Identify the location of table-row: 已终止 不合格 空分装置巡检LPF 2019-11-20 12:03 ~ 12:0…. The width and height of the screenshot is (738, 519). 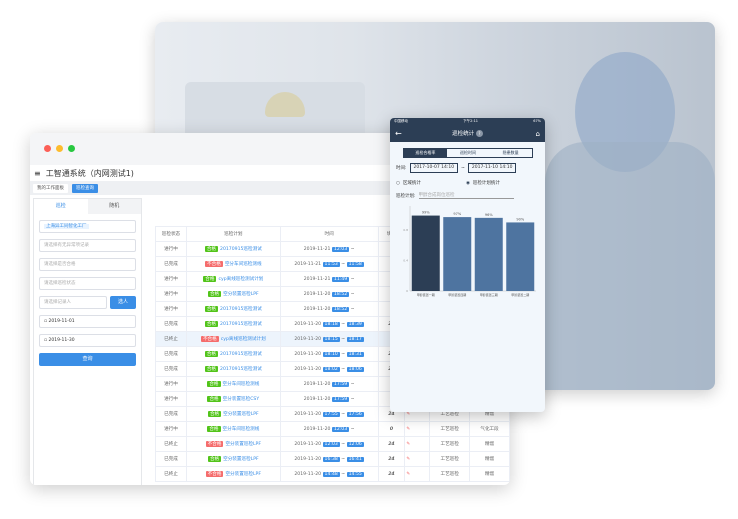
(332, 444).